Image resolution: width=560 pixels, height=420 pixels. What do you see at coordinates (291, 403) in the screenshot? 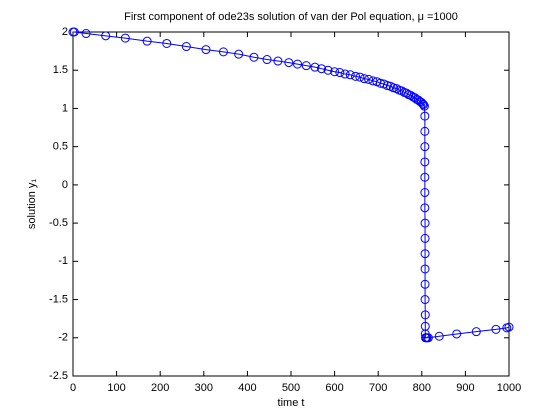
I see `x-axis-label: time t` at bounding box center [291, 403].